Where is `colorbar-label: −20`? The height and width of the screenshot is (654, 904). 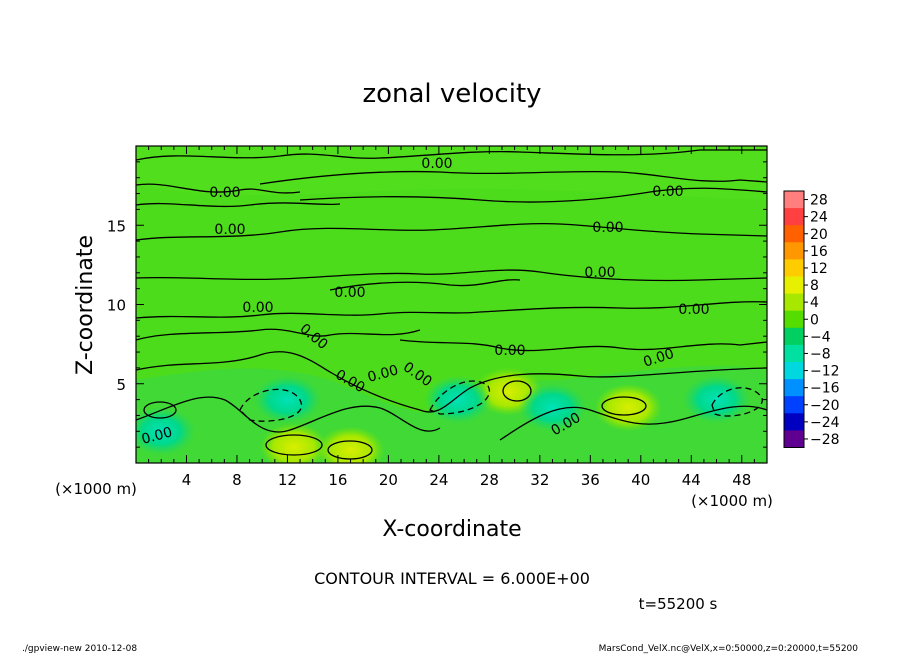
colorbar-label: −20 is located at coordinates (825, 406).